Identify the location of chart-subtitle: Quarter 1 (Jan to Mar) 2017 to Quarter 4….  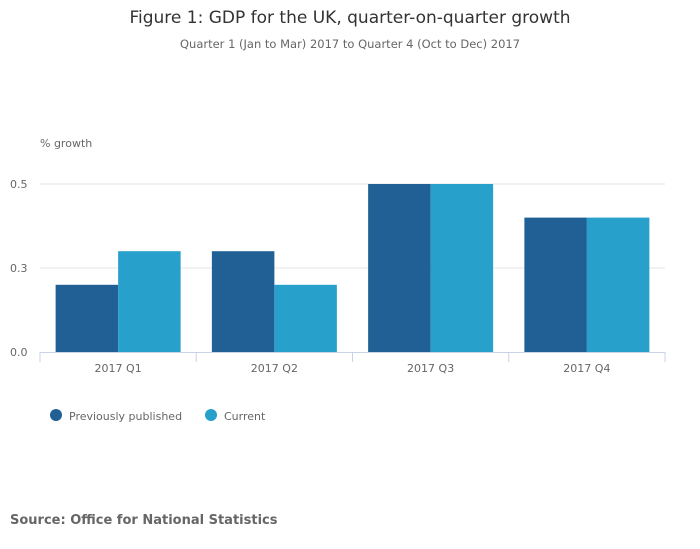
(350, 44).